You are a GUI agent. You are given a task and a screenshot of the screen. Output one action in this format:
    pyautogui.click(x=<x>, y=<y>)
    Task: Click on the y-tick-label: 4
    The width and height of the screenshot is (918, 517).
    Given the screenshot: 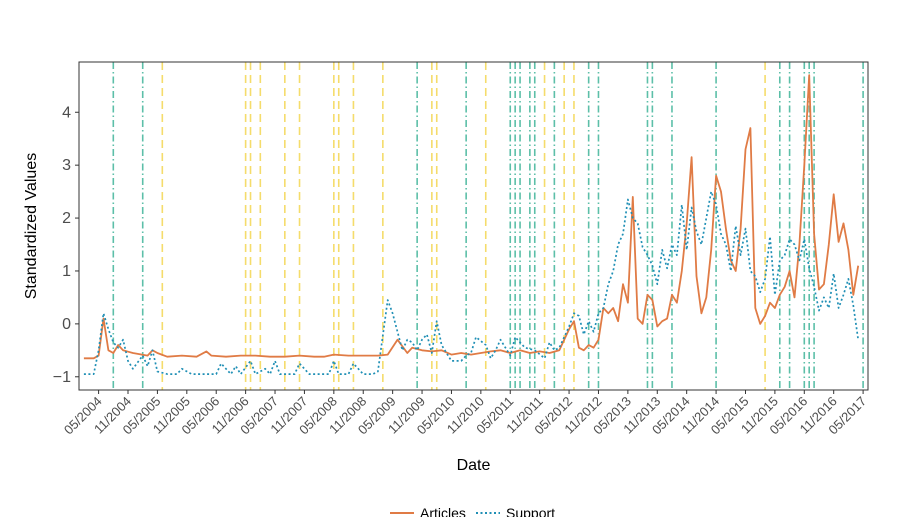 What is the action you would take?
    pyautogui.click(x=66, y=112)
    